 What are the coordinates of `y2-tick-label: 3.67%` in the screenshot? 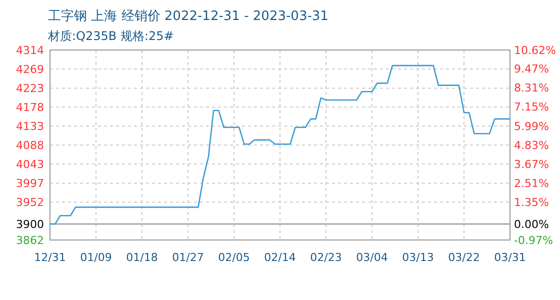 It's located at (531, 164).